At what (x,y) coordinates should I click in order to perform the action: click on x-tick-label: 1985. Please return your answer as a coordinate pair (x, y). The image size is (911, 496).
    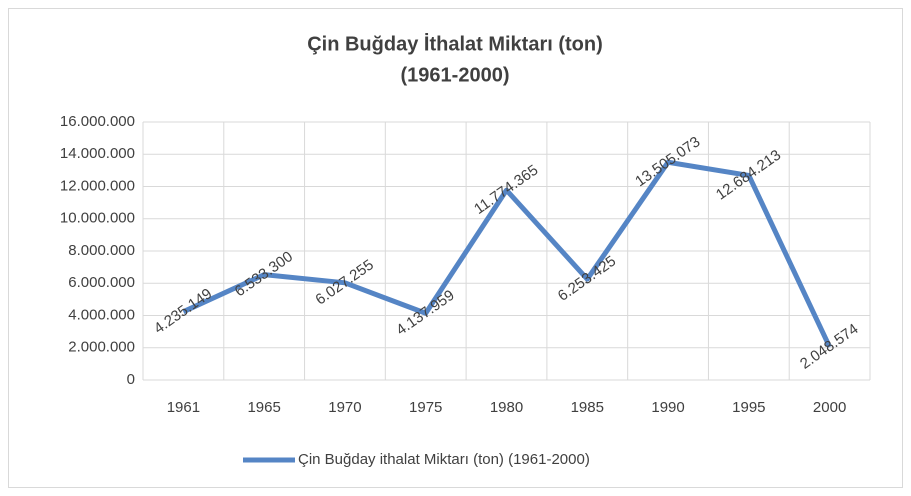
    Looking at the image, I should click on (587, 407).